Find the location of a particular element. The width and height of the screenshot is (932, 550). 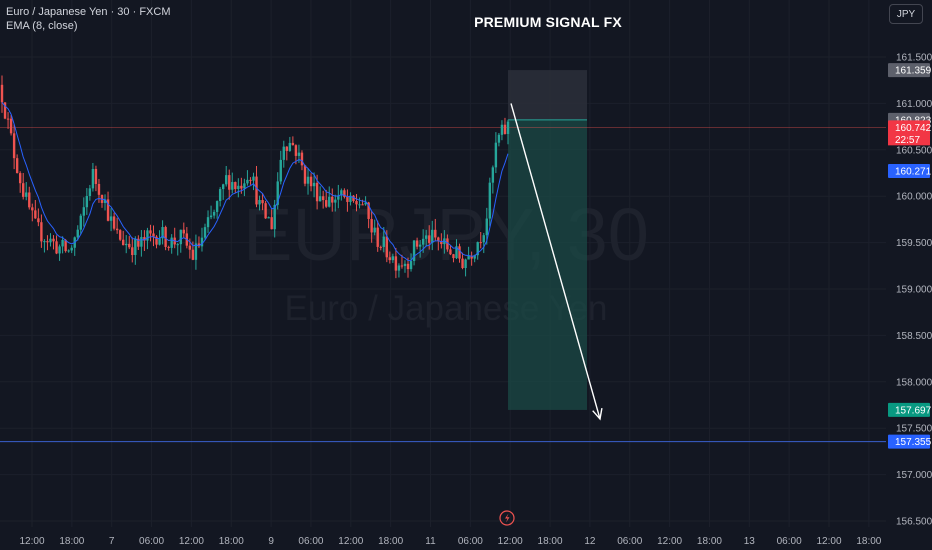

price-label-bg-last is located at coordinates (909, 127).